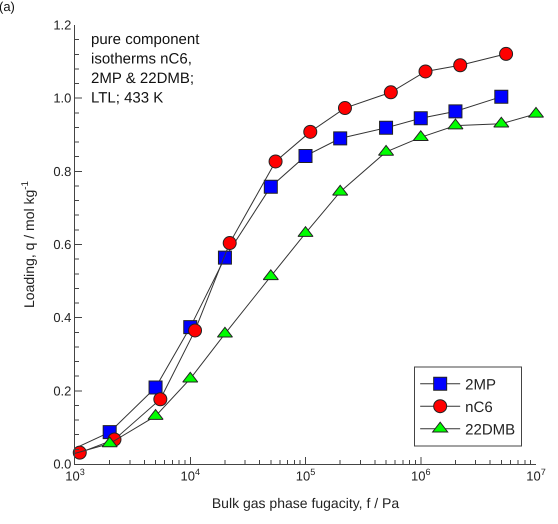 The height and width of the screenshot is (524, 558). I want to click on y-tick-label: 0.6, so click(62, 244).